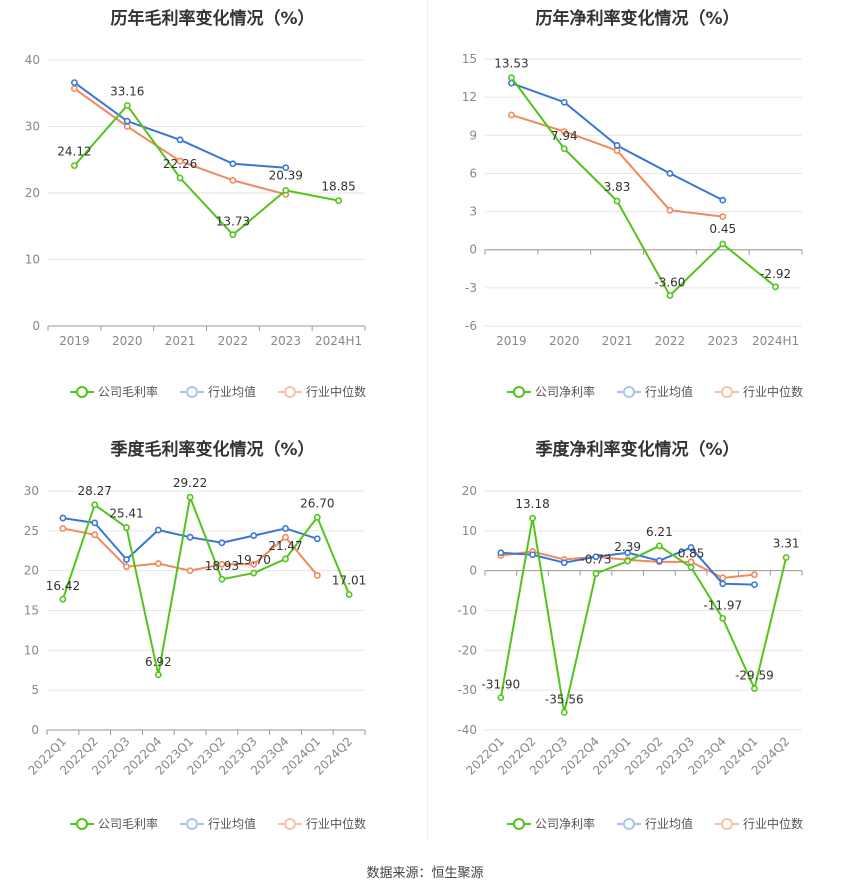  I want to click on series-line, so click(179, 125).